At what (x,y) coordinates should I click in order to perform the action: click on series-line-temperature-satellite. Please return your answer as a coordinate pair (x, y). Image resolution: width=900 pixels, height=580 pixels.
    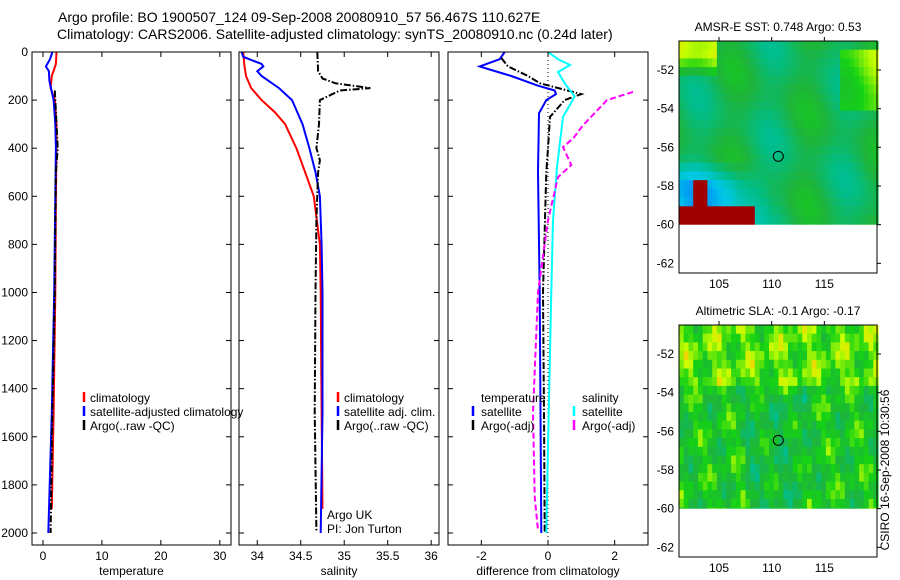
    Looking at the image, I should click on (517, 292).